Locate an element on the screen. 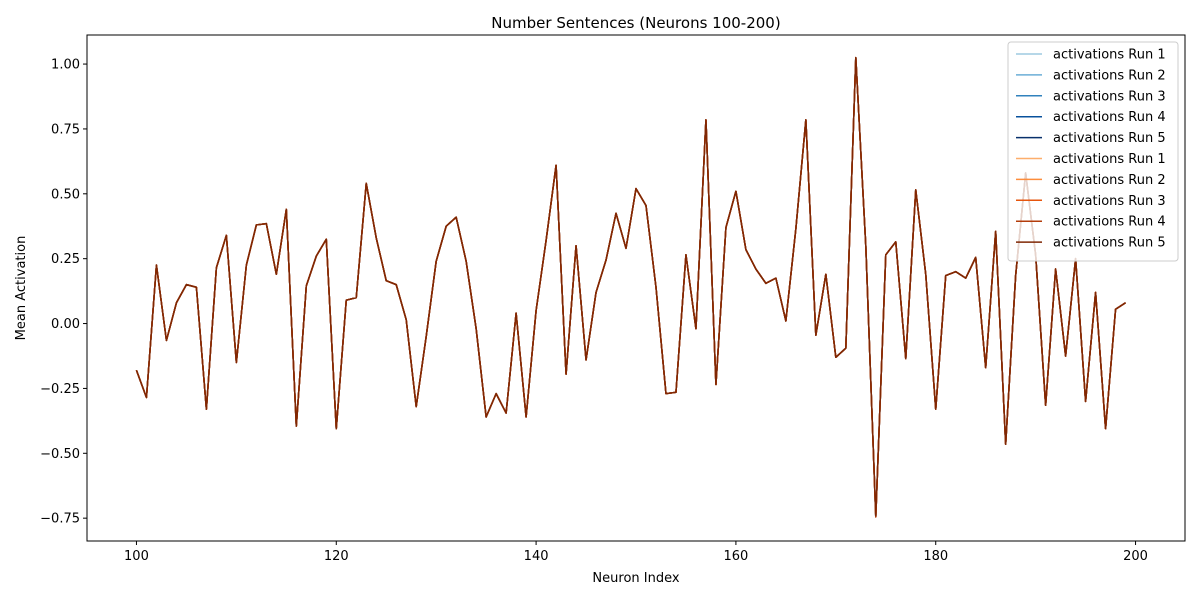 The image size is (1200, 604). x-tick-label: 100 is located at coordinates (136, 556).